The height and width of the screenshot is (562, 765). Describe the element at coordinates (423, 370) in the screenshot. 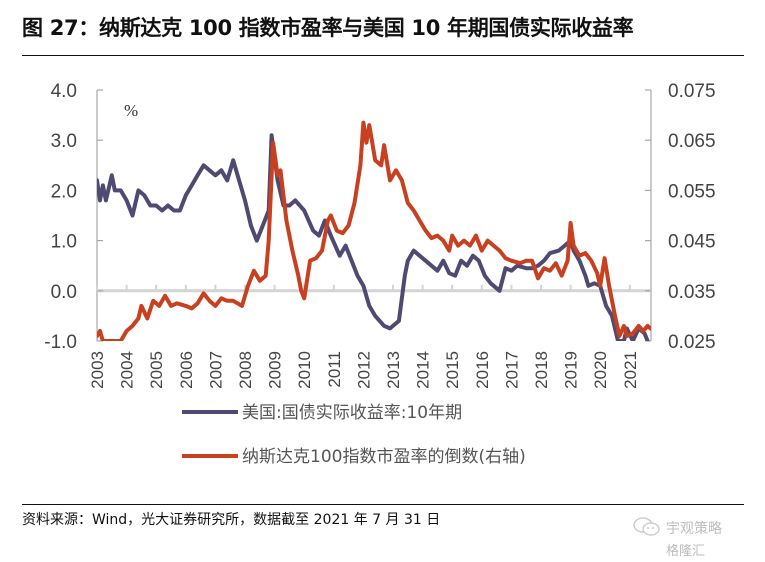

I see `x-tick-label: 2014` at that location.